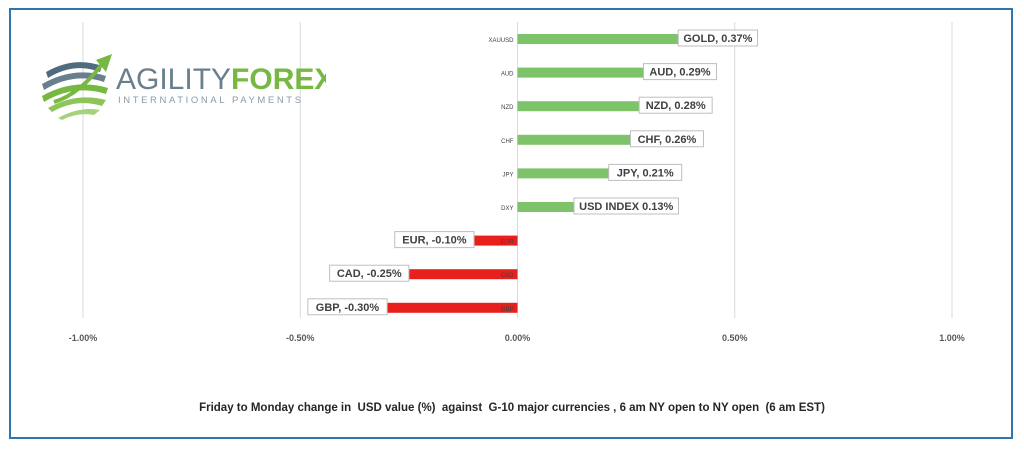 This screenshot has width=1024, height=452. I want to click on logo-name-part2: FOREX, so click(278, 79).